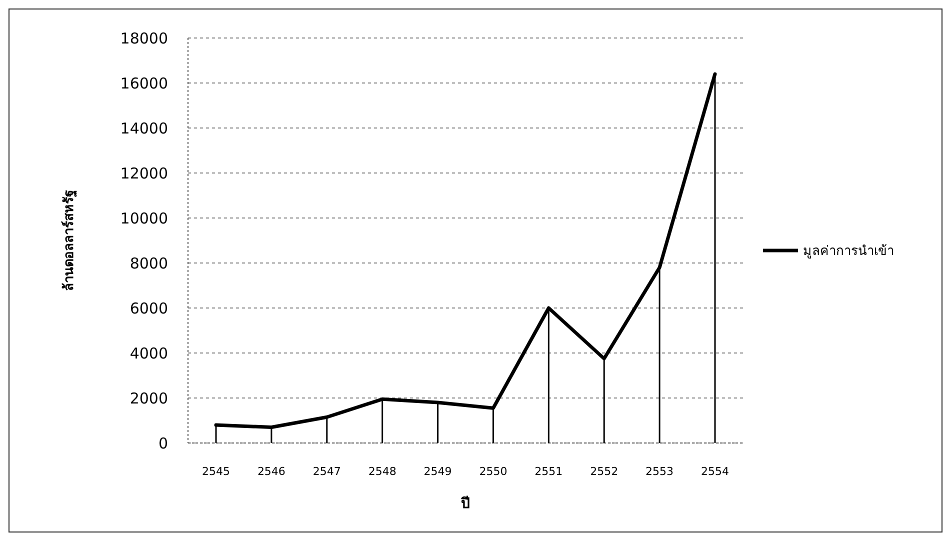 The image size is (951, 545). What do you see at coordinates (69, 240) in the screenshot?
I see `y-axis-title: ล้านดอลลาร์สหรัฐ` at bounding box center [69, 240].